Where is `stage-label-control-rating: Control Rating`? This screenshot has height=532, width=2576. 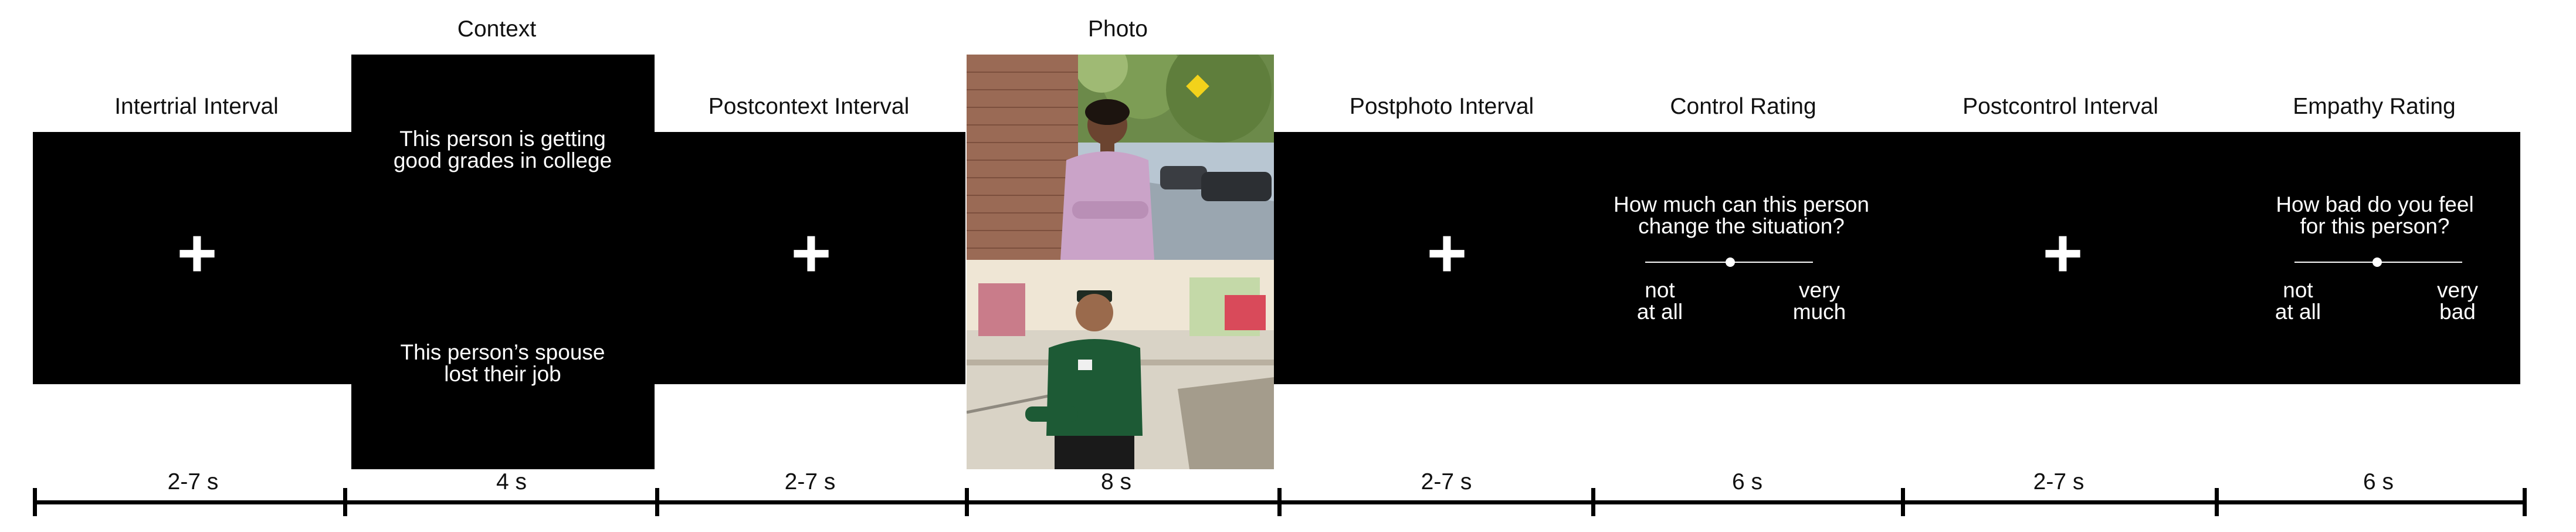
stage-label-control-rating: Control Rating is located at coordinates (1743, 106).